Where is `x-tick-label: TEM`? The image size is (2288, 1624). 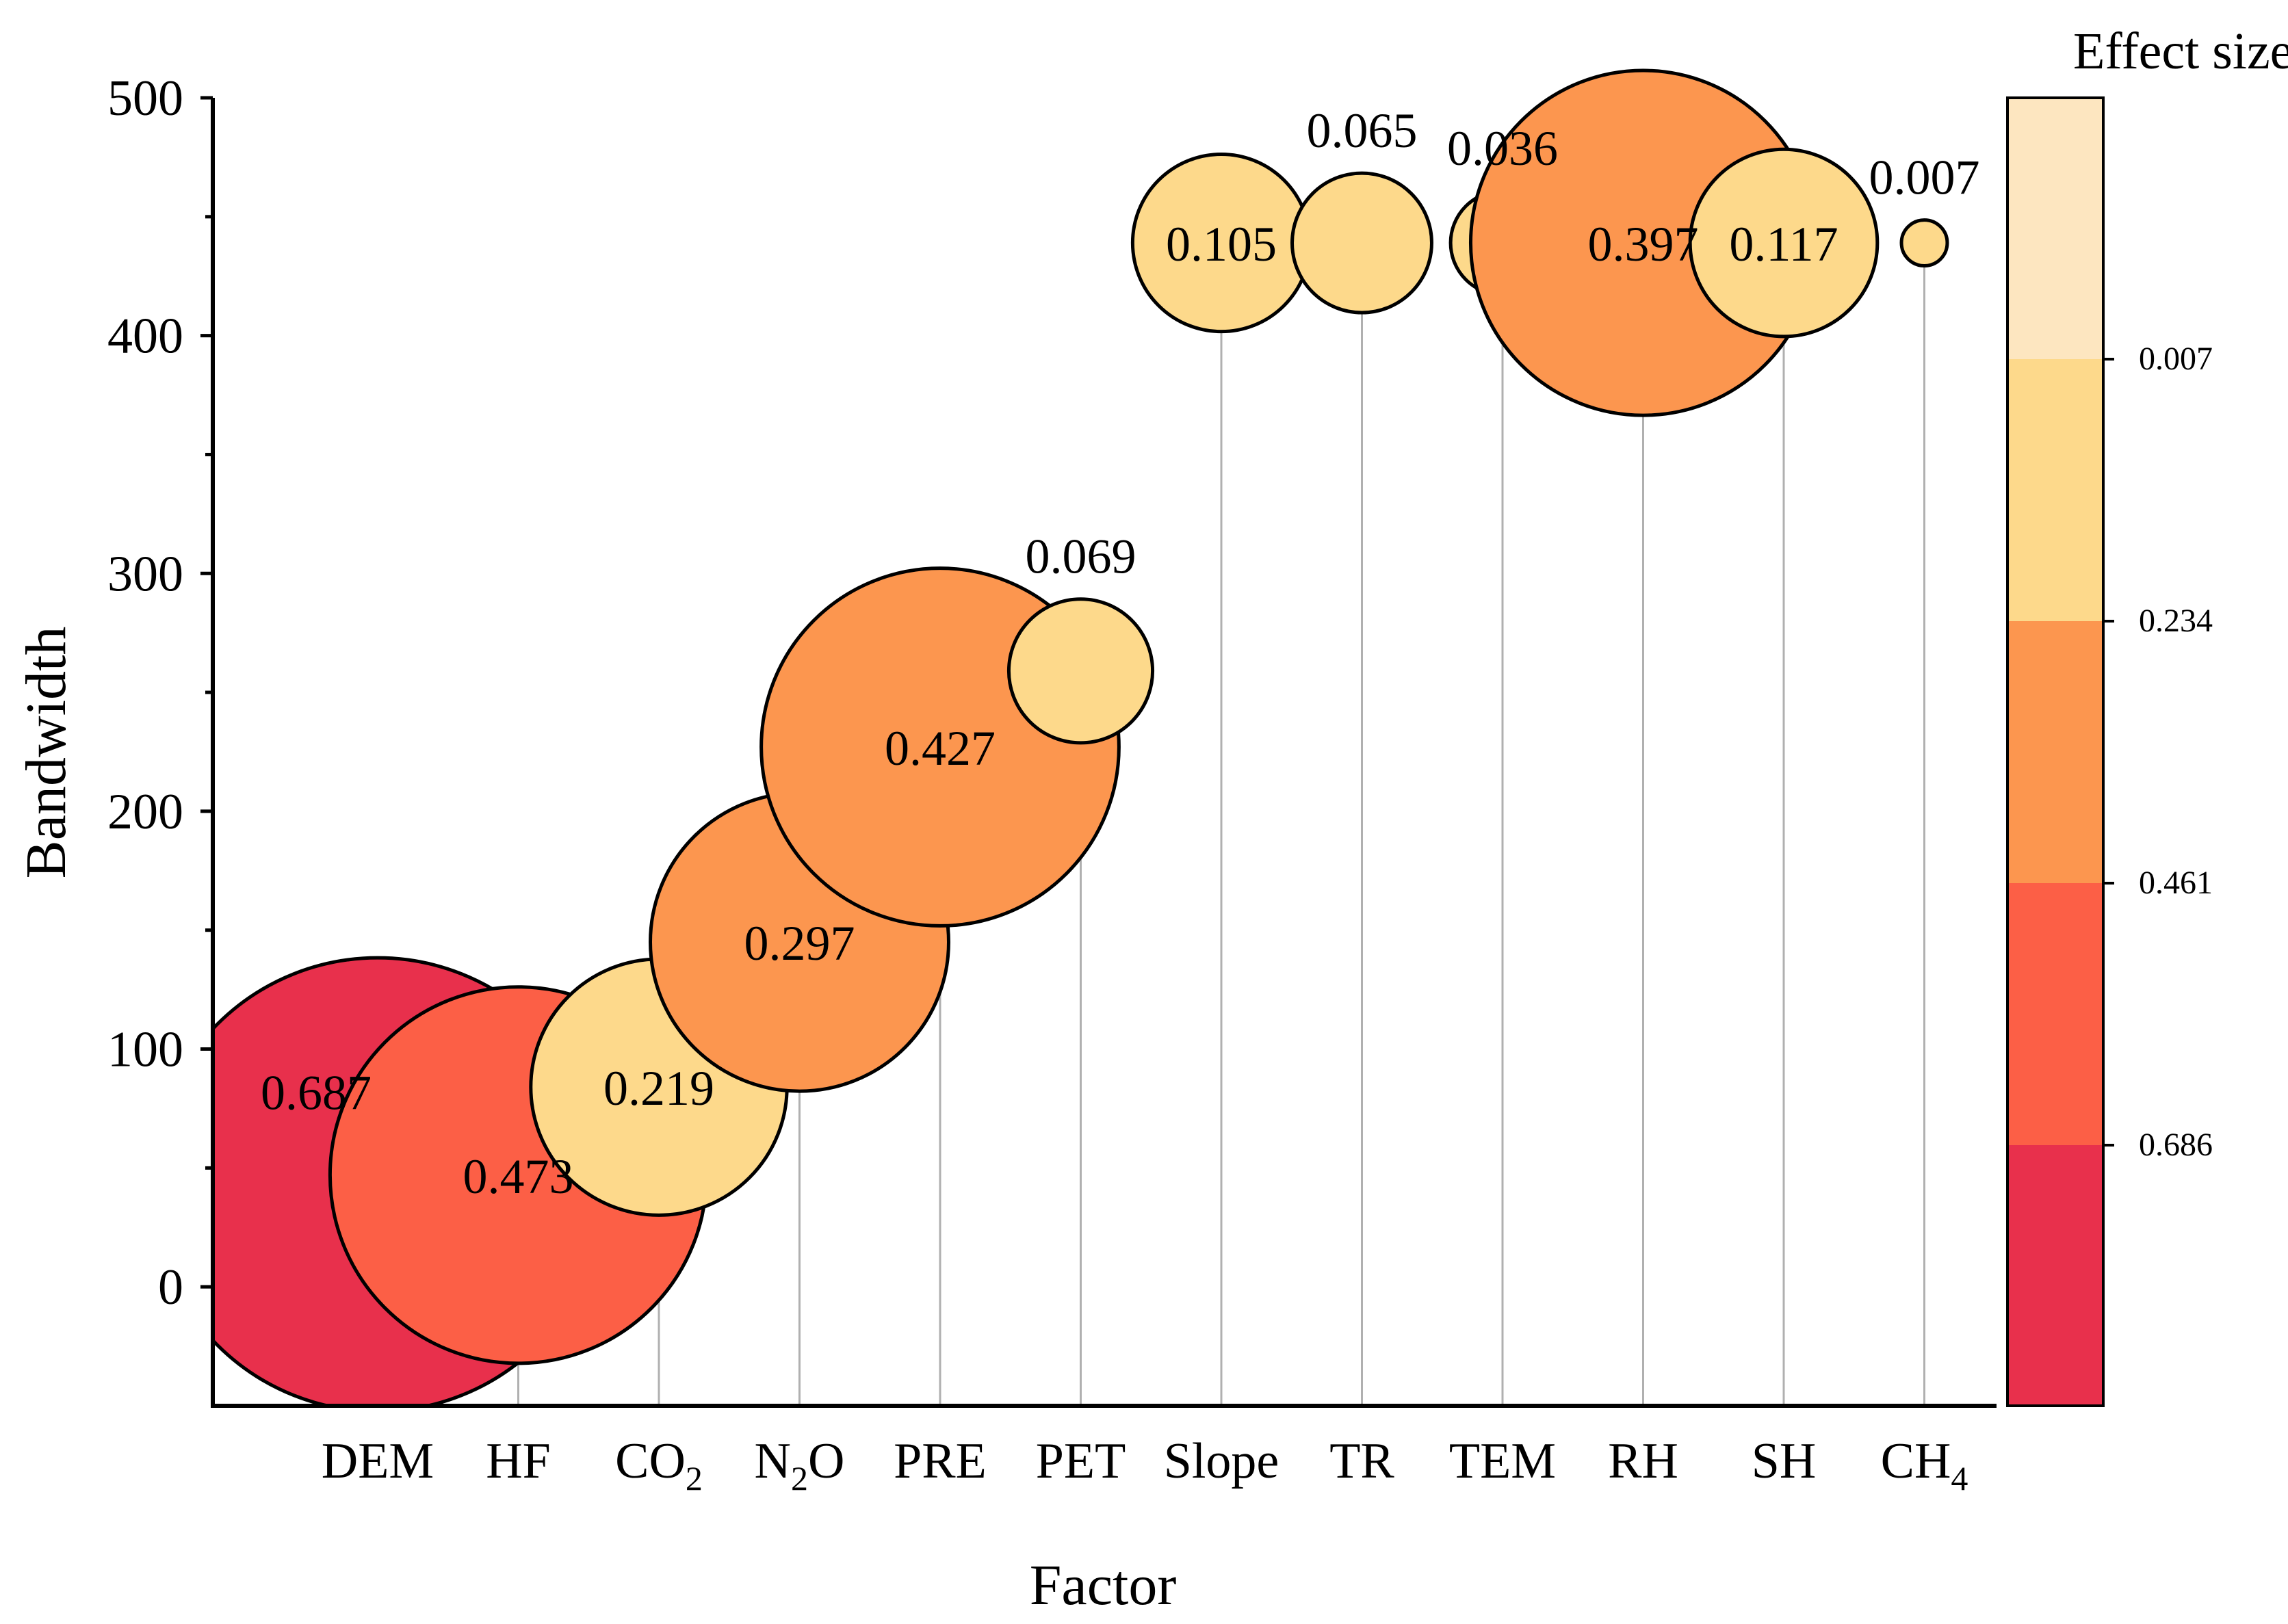
x-tick-label: TEM is located at coordinates (1502, 1461).